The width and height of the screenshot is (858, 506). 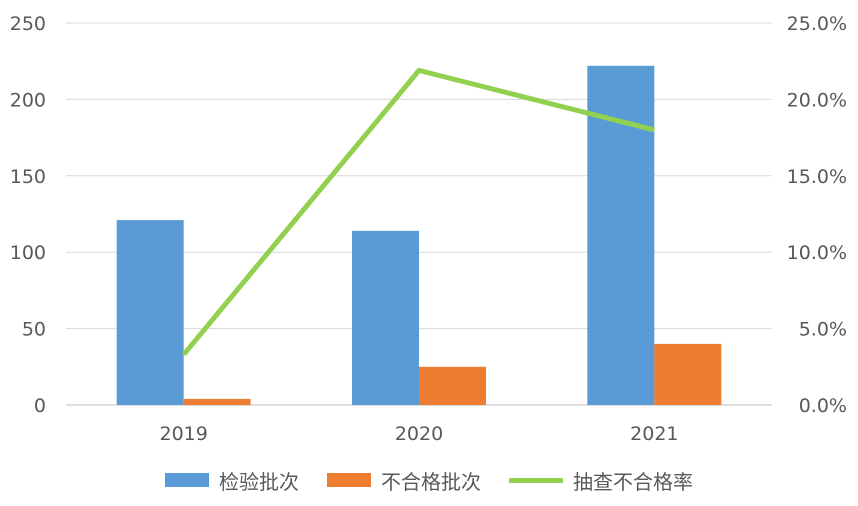 I want to click on legend-label: 不合格批次, so click(x=431, y=481).